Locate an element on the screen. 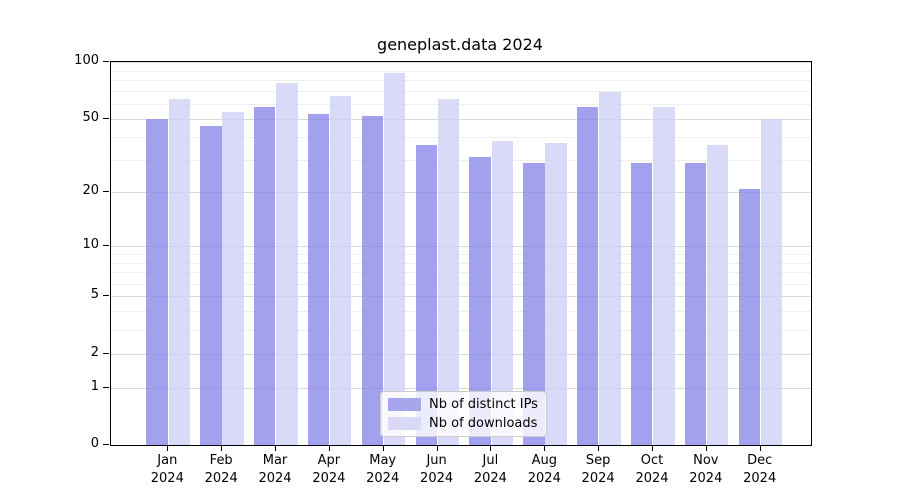 The width and height of the screenshot is (900, 500). y-axis-label: 5 is located at coordinates (94, 295).